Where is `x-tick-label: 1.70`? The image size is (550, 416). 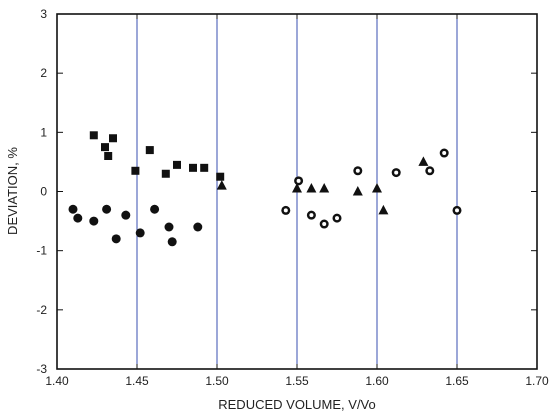
x-tick-label: 1.70 is located at coordinates (537, 381).